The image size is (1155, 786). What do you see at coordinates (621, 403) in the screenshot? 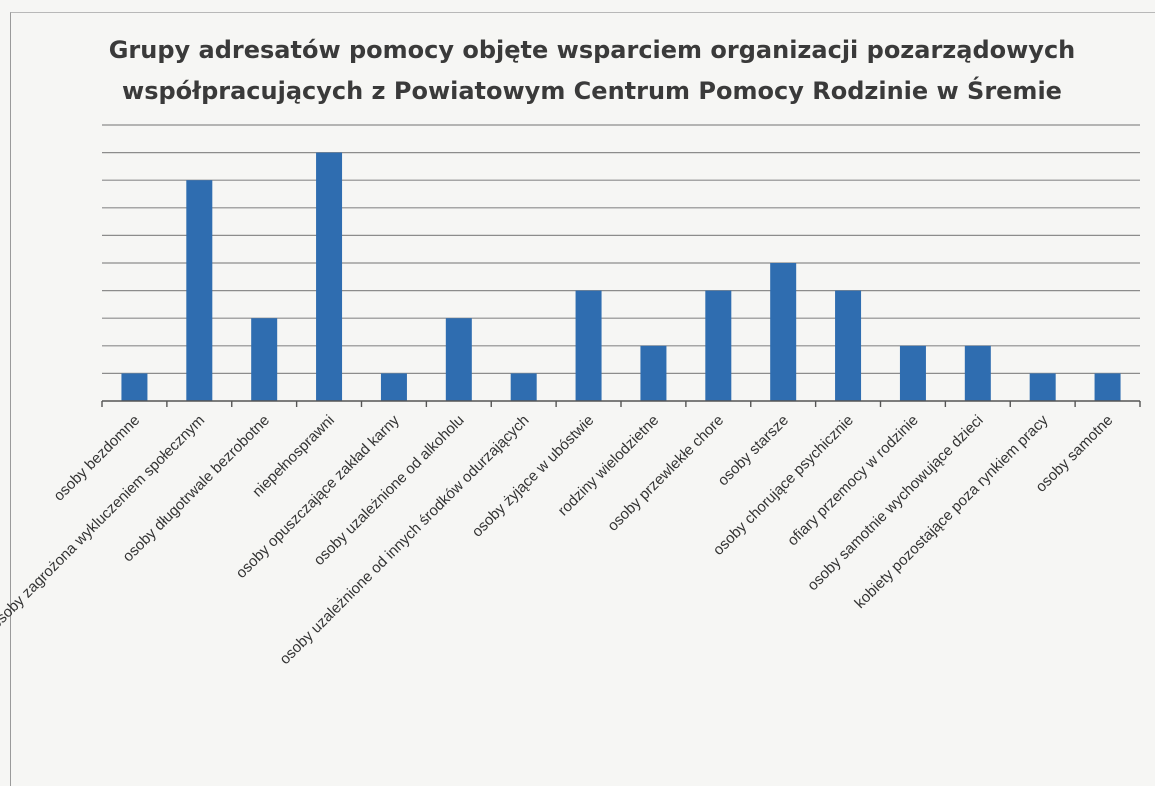
I see `x-axis` at bounding box center [621, 403].